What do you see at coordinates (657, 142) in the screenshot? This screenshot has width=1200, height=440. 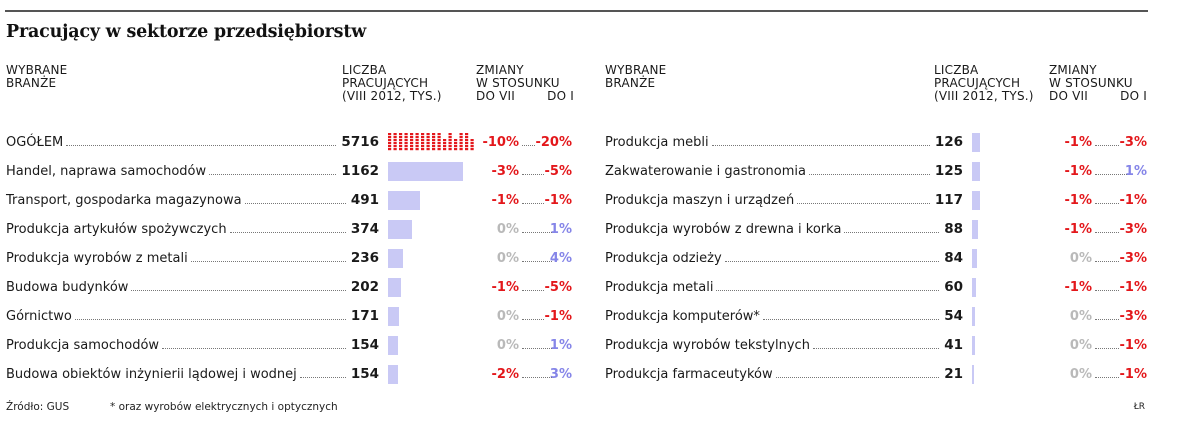 I see `industry-label: Produkcja mebli` at bounding box center [657, 142].